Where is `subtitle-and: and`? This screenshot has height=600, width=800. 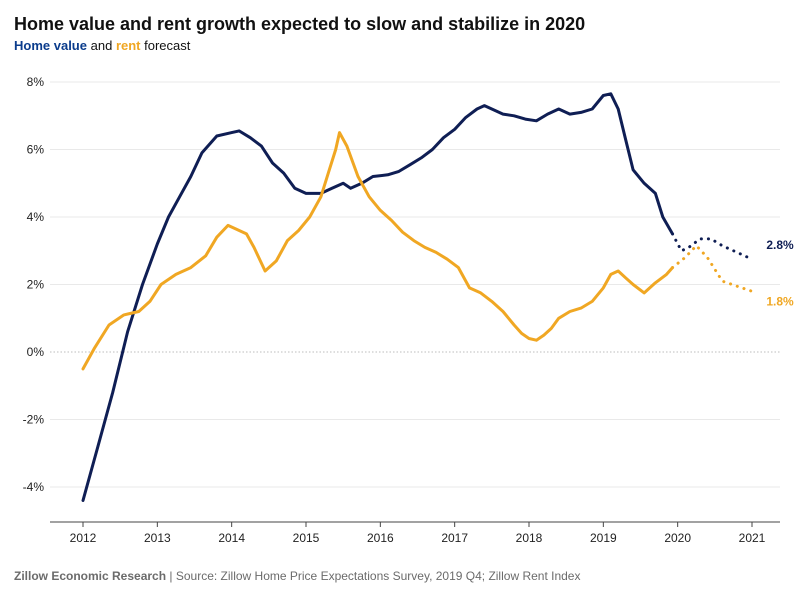 subtitle-and: and is located at coordinates (101, 45).